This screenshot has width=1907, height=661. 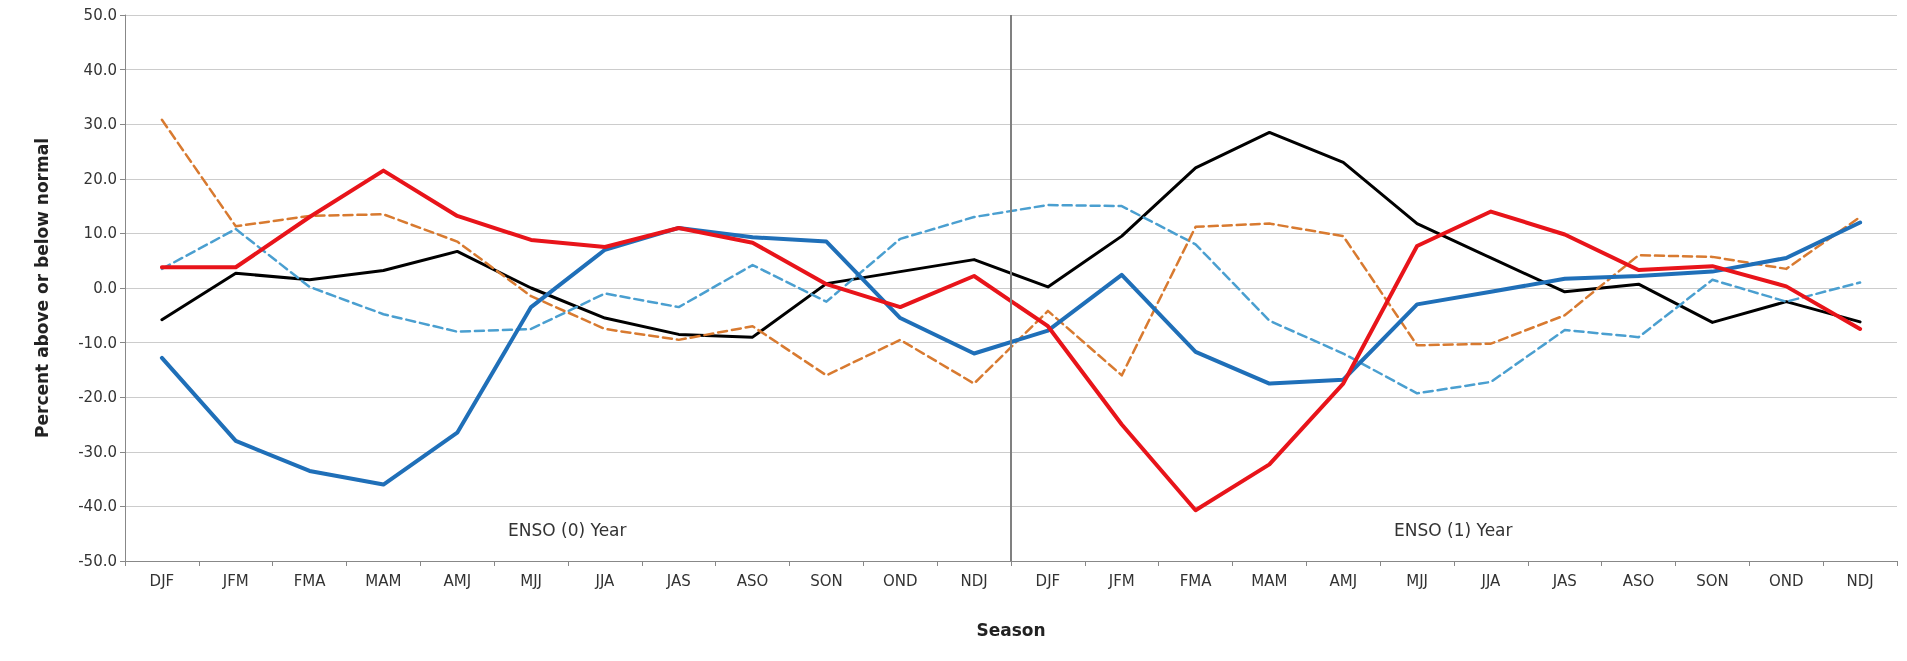 I want to click on y-tick-label: 50.0, so click(x=100, y=15).